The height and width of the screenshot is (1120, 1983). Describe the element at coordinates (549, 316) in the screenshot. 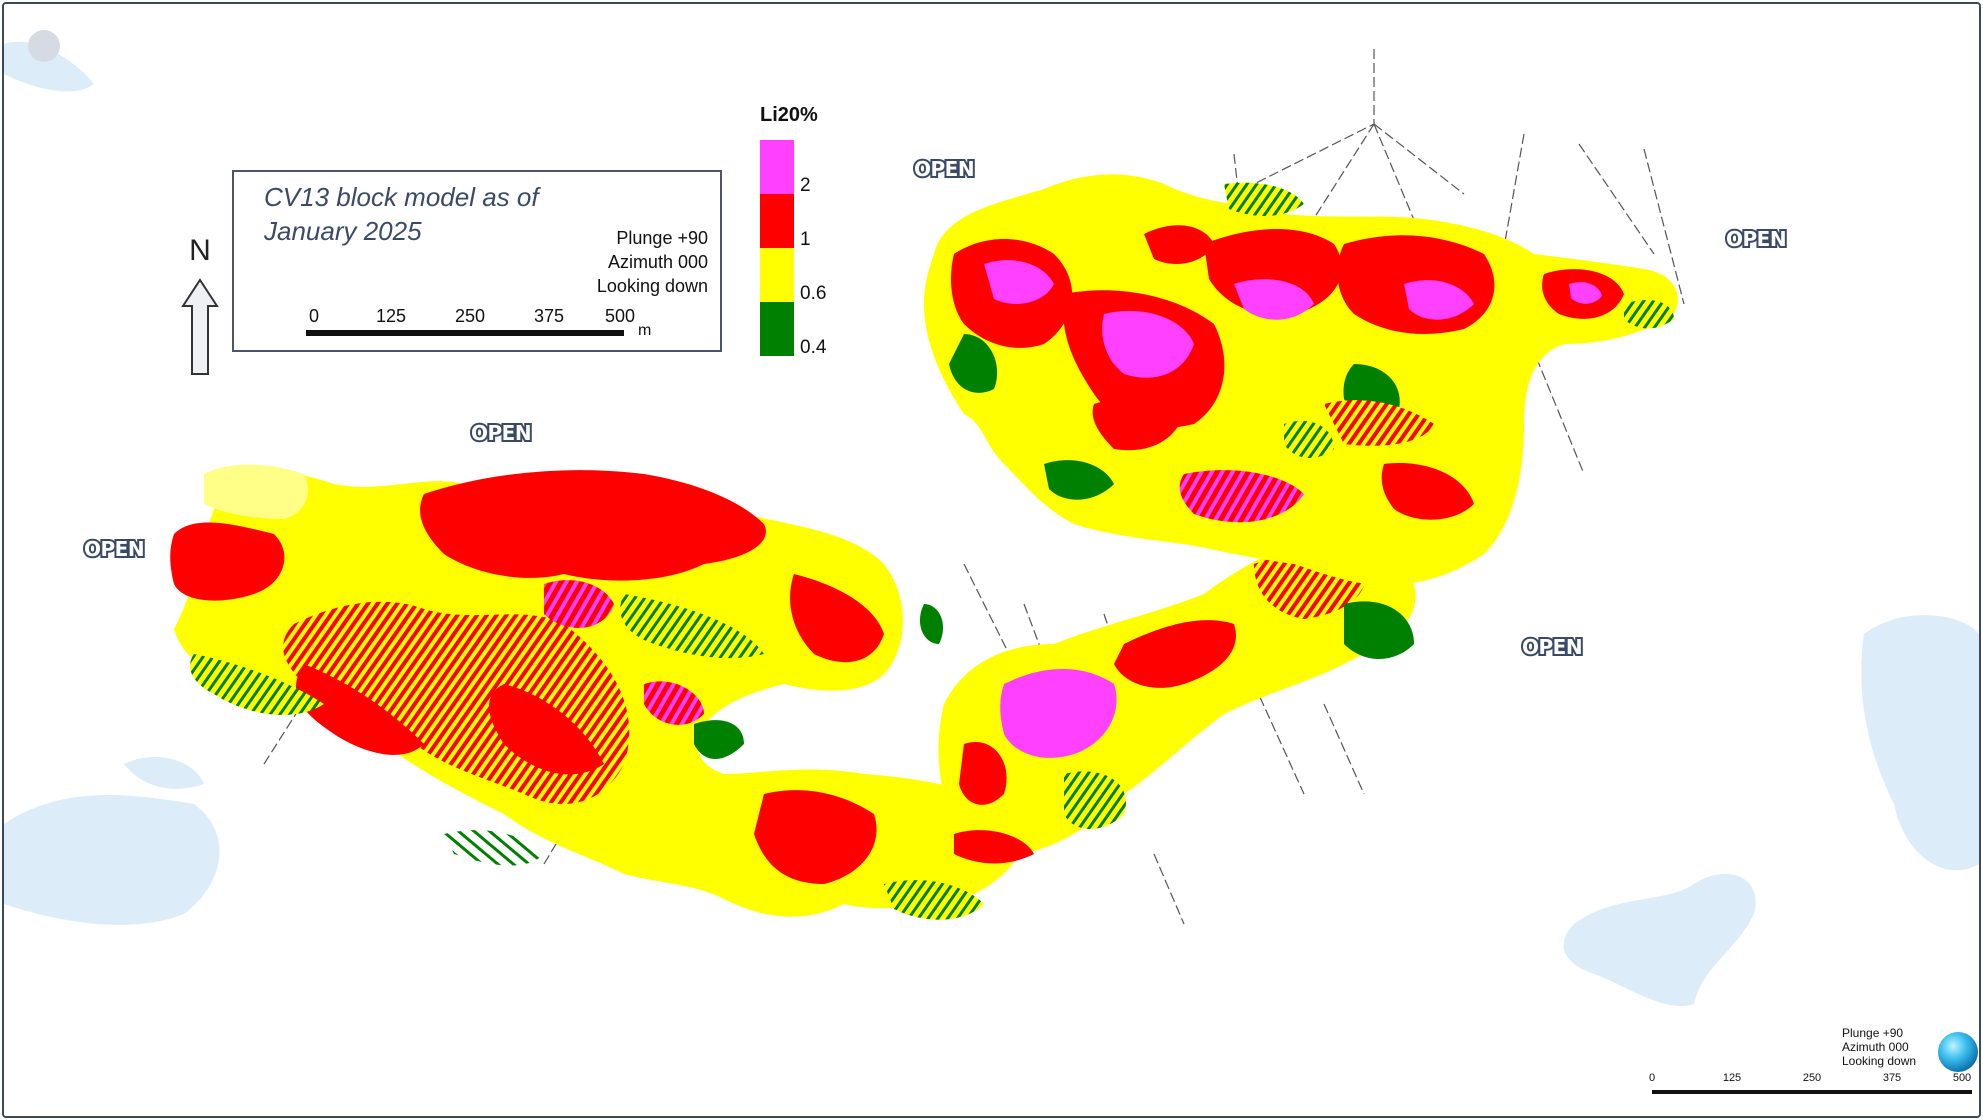

I see `scale-tick-label: 375` at that location.